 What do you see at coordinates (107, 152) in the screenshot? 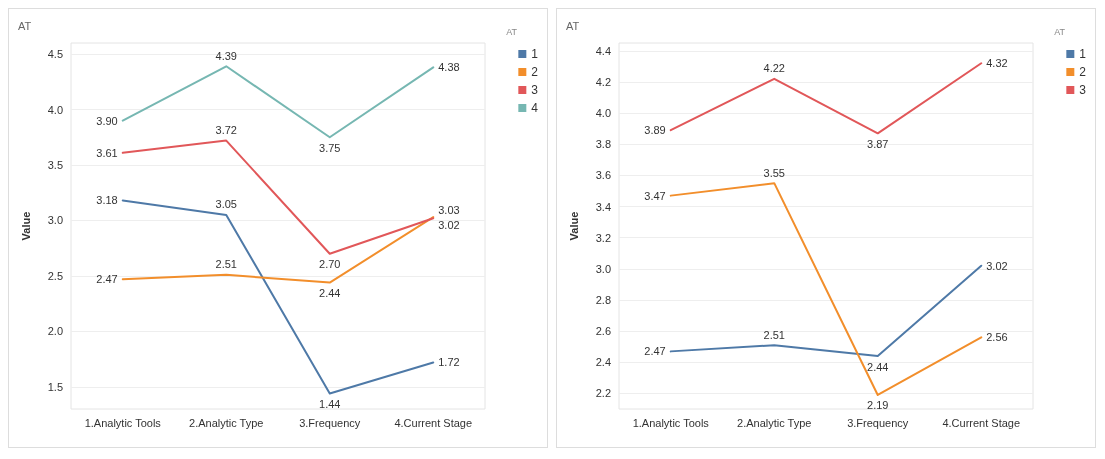
I see `data-label: 3.61` at bounding box center [107, 152].